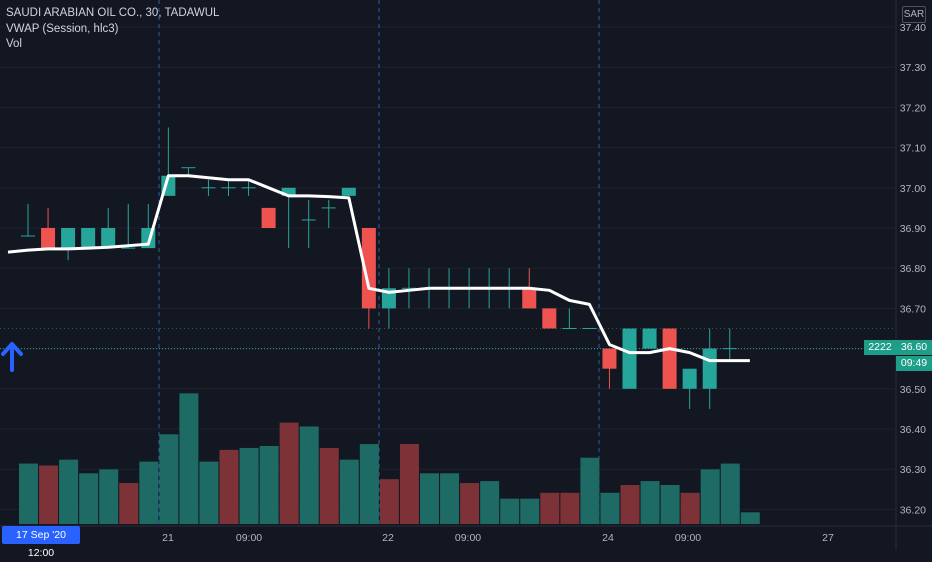 The height and width of the screenshot is (562, 932). I want to click on y-tick-label: 36.30, so click(913, 470).